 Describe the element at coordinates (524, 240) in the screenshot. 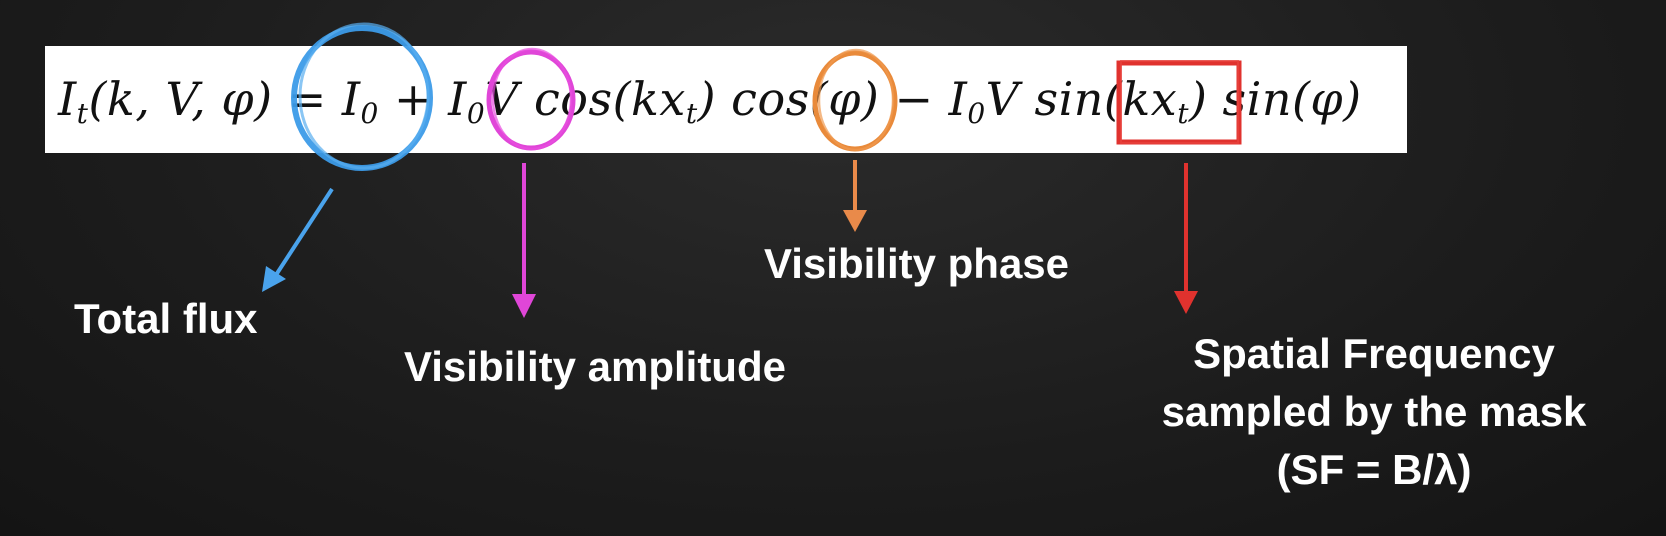

I see `visibility-amplitude-arrow` at that location.